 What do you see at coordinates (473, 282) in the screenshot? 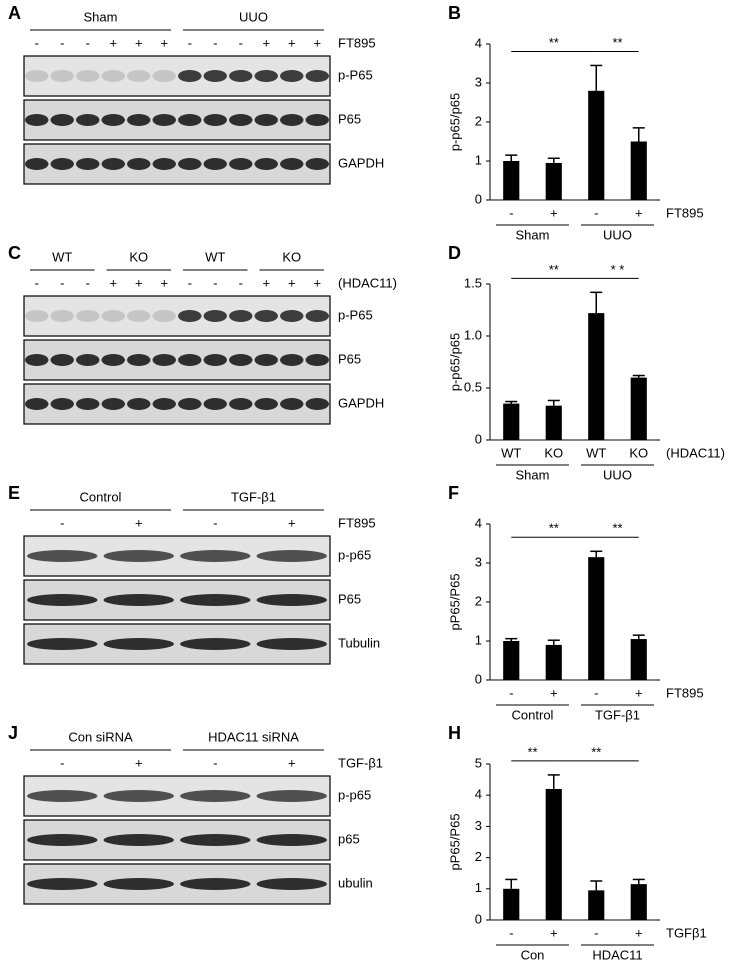
I see `y-tick-label: 1.5` at bounding box center [473, 282].